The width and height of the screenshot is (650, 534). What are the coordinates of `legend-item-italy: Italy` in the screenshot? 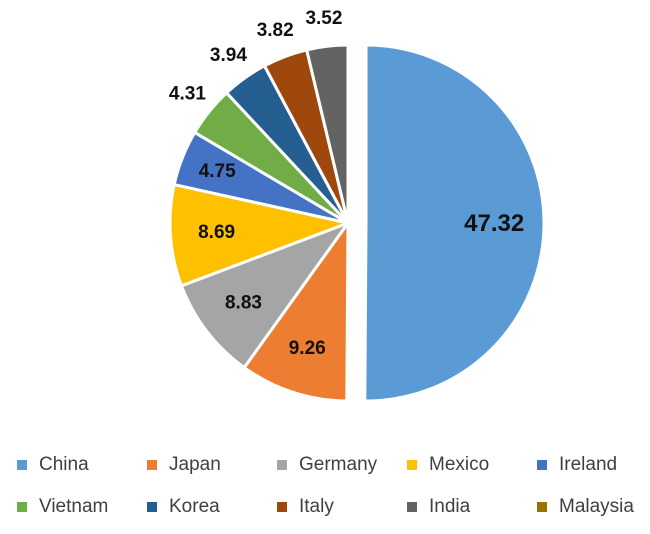 It's located at (325, 507).